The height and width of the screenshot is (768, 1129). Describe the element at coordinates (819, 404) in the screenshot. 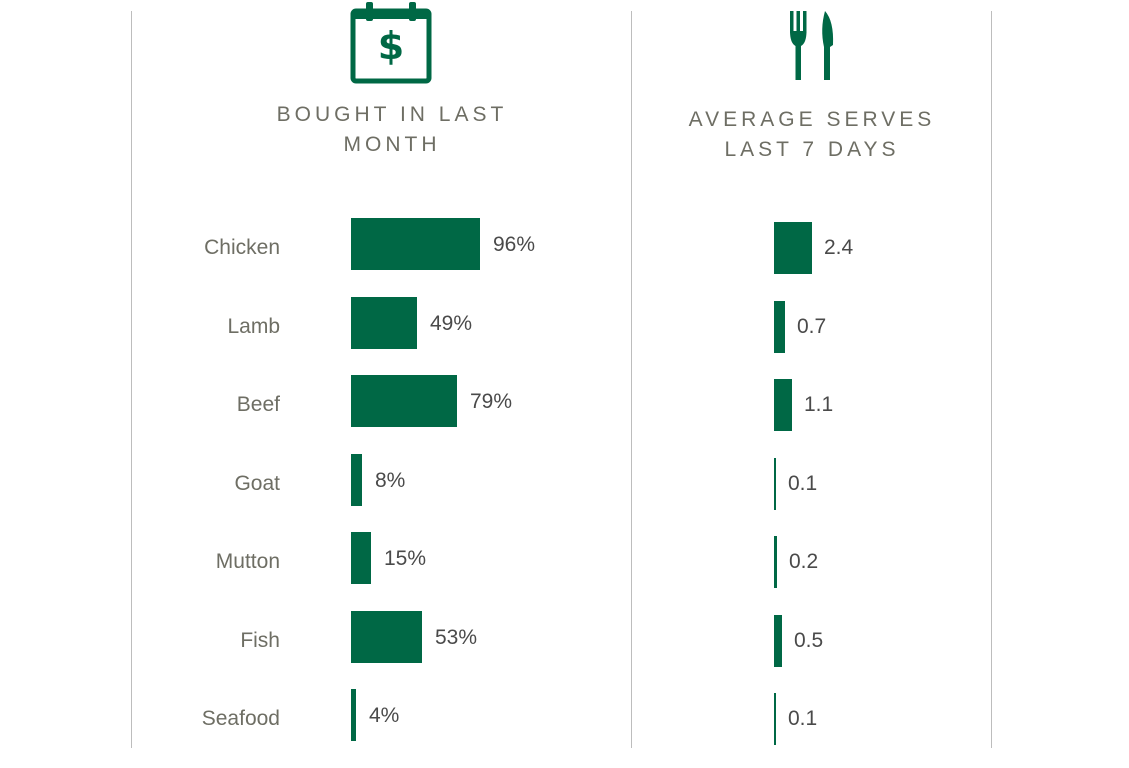

I see `serves-value-beef: 1.1` at that location.